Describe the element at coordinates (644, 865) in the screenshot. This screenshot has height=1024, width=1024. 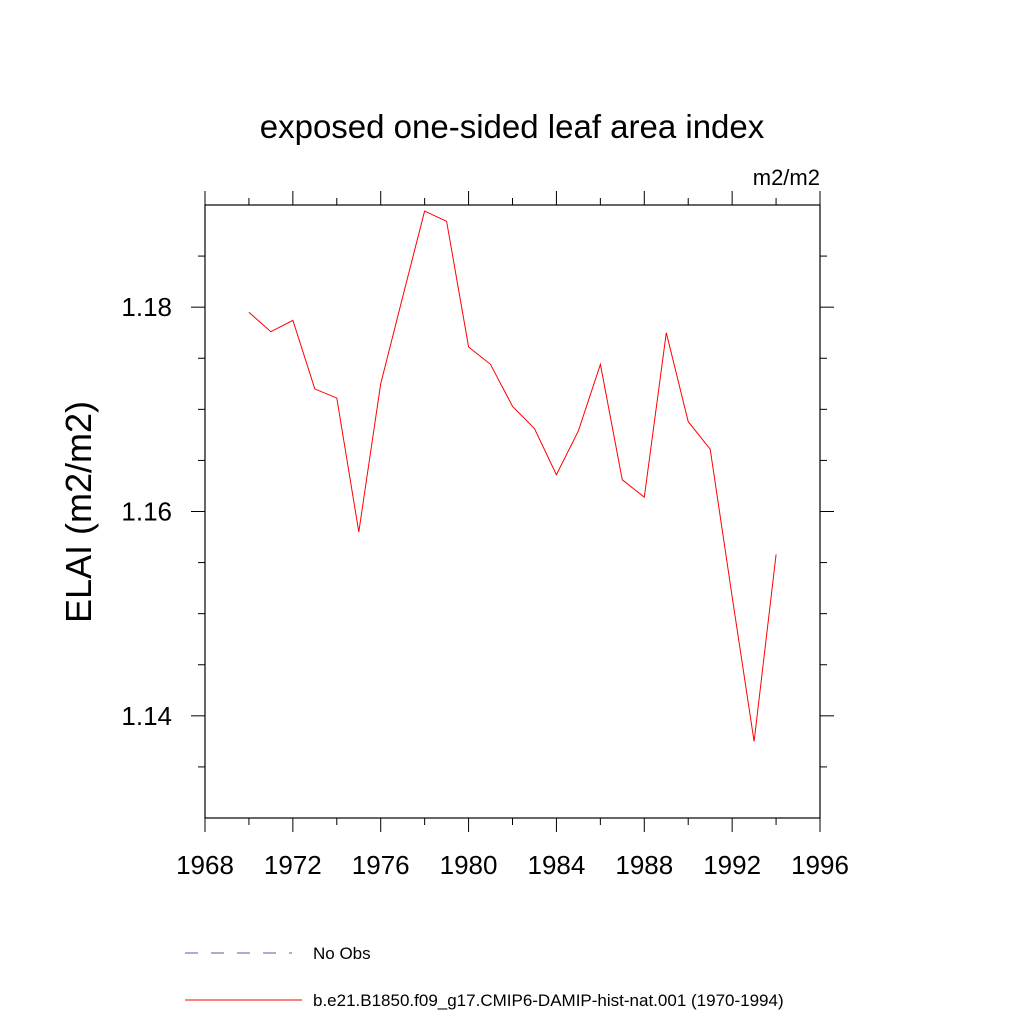
I see `x-tick-label: 1988` at that location.